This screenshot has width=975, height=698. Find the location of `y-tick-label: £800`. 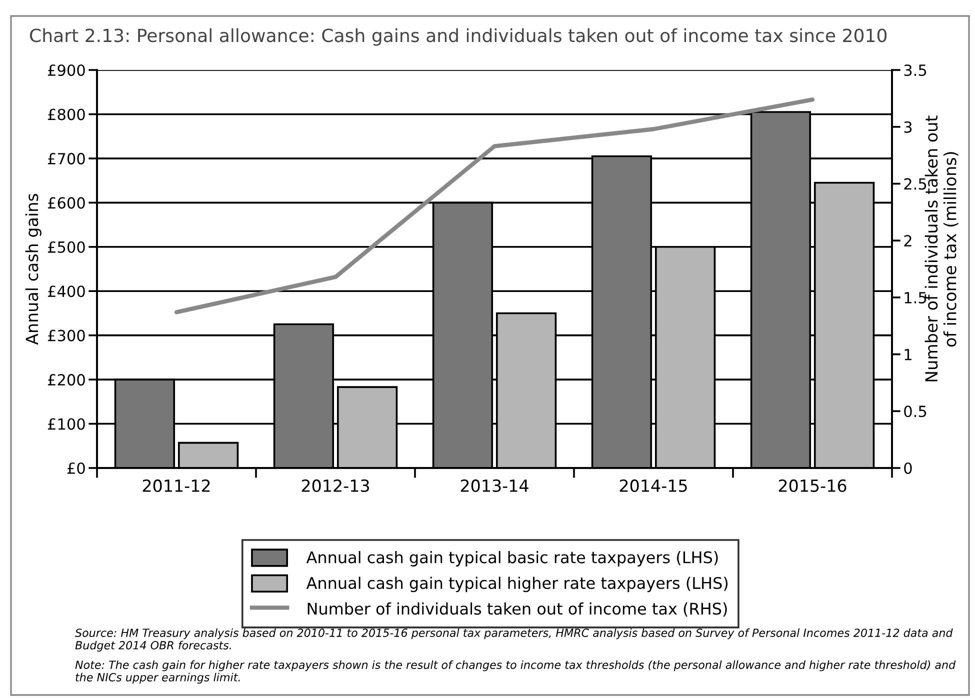

y-tick-label: £800 is located at coordinates (66, 114).